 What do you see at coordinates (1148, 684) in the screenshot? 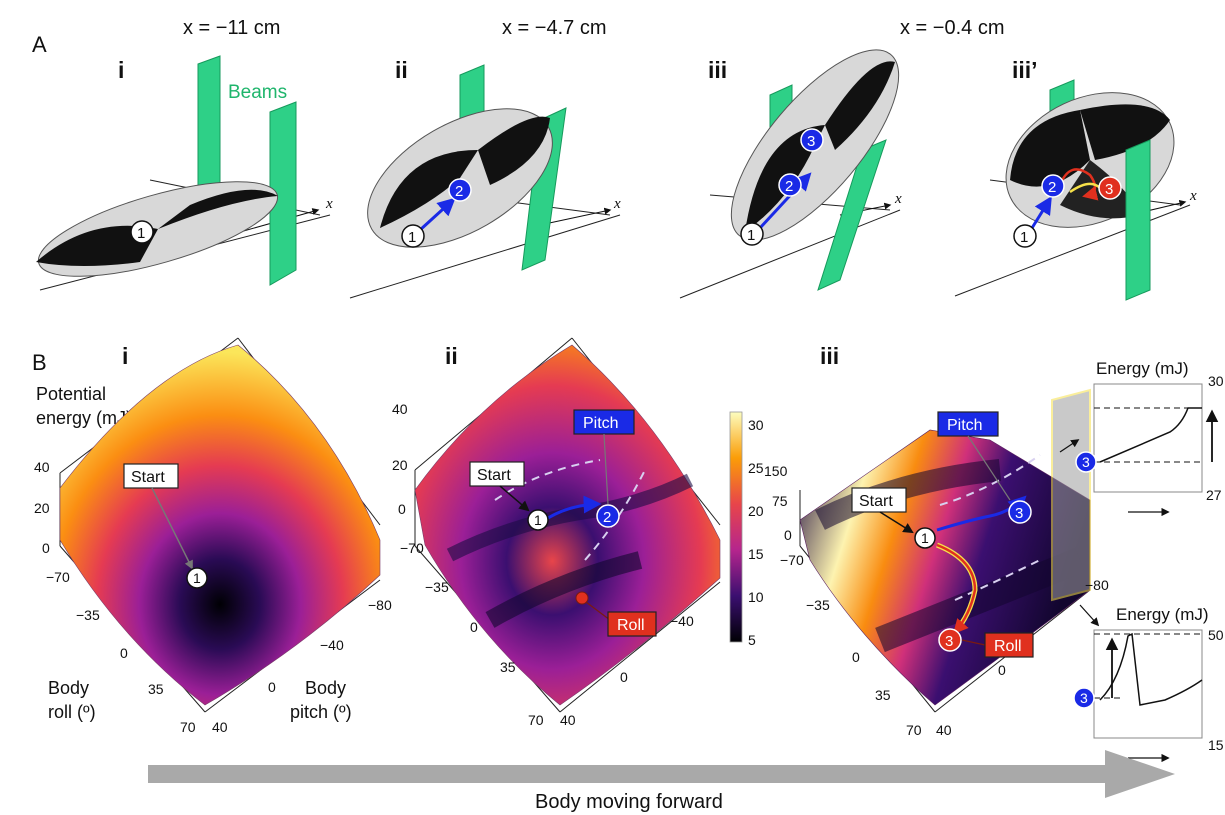
I see `inset-bottom-frame` at bounding box center [1148, 684].